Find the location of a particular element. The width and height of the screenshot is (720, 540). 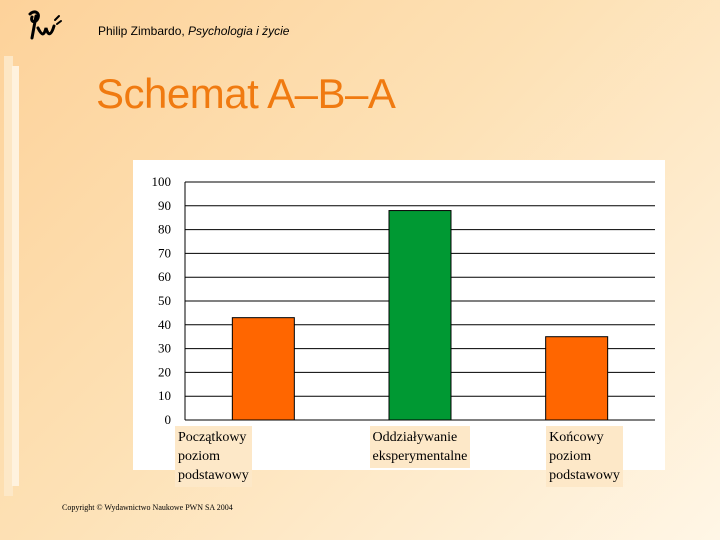

category-label: Końcowy poziom podstawowy is located at coordinates (584, 456).